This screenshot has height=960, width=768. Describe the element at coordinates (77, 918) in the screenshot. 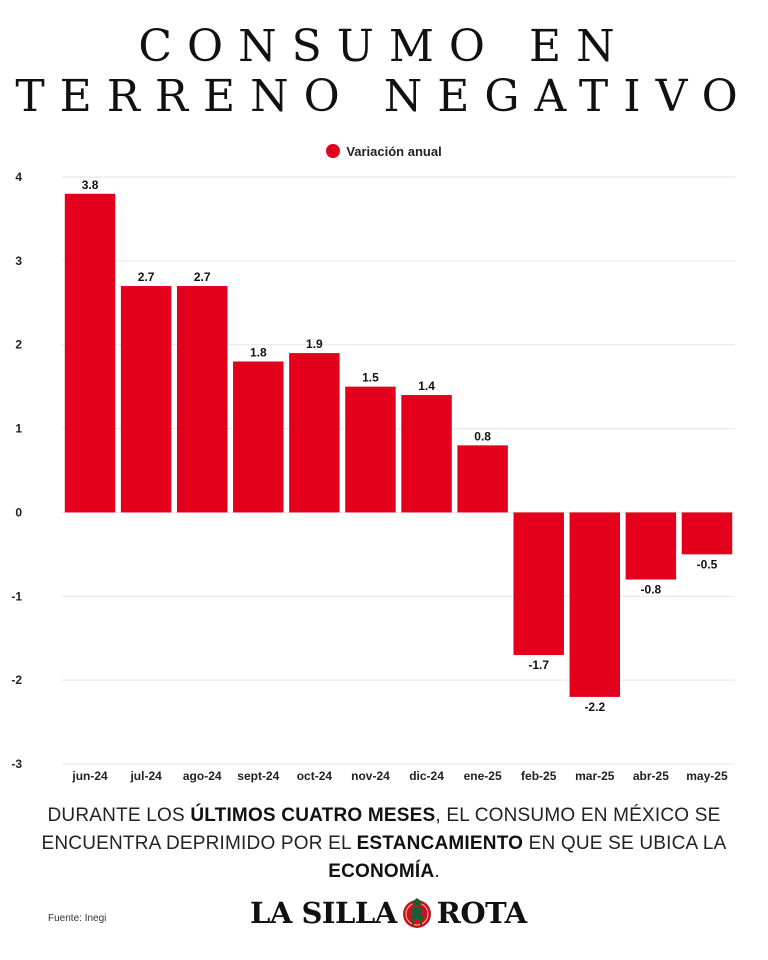

I see `source-note: Fuente: Inegi` at that location.